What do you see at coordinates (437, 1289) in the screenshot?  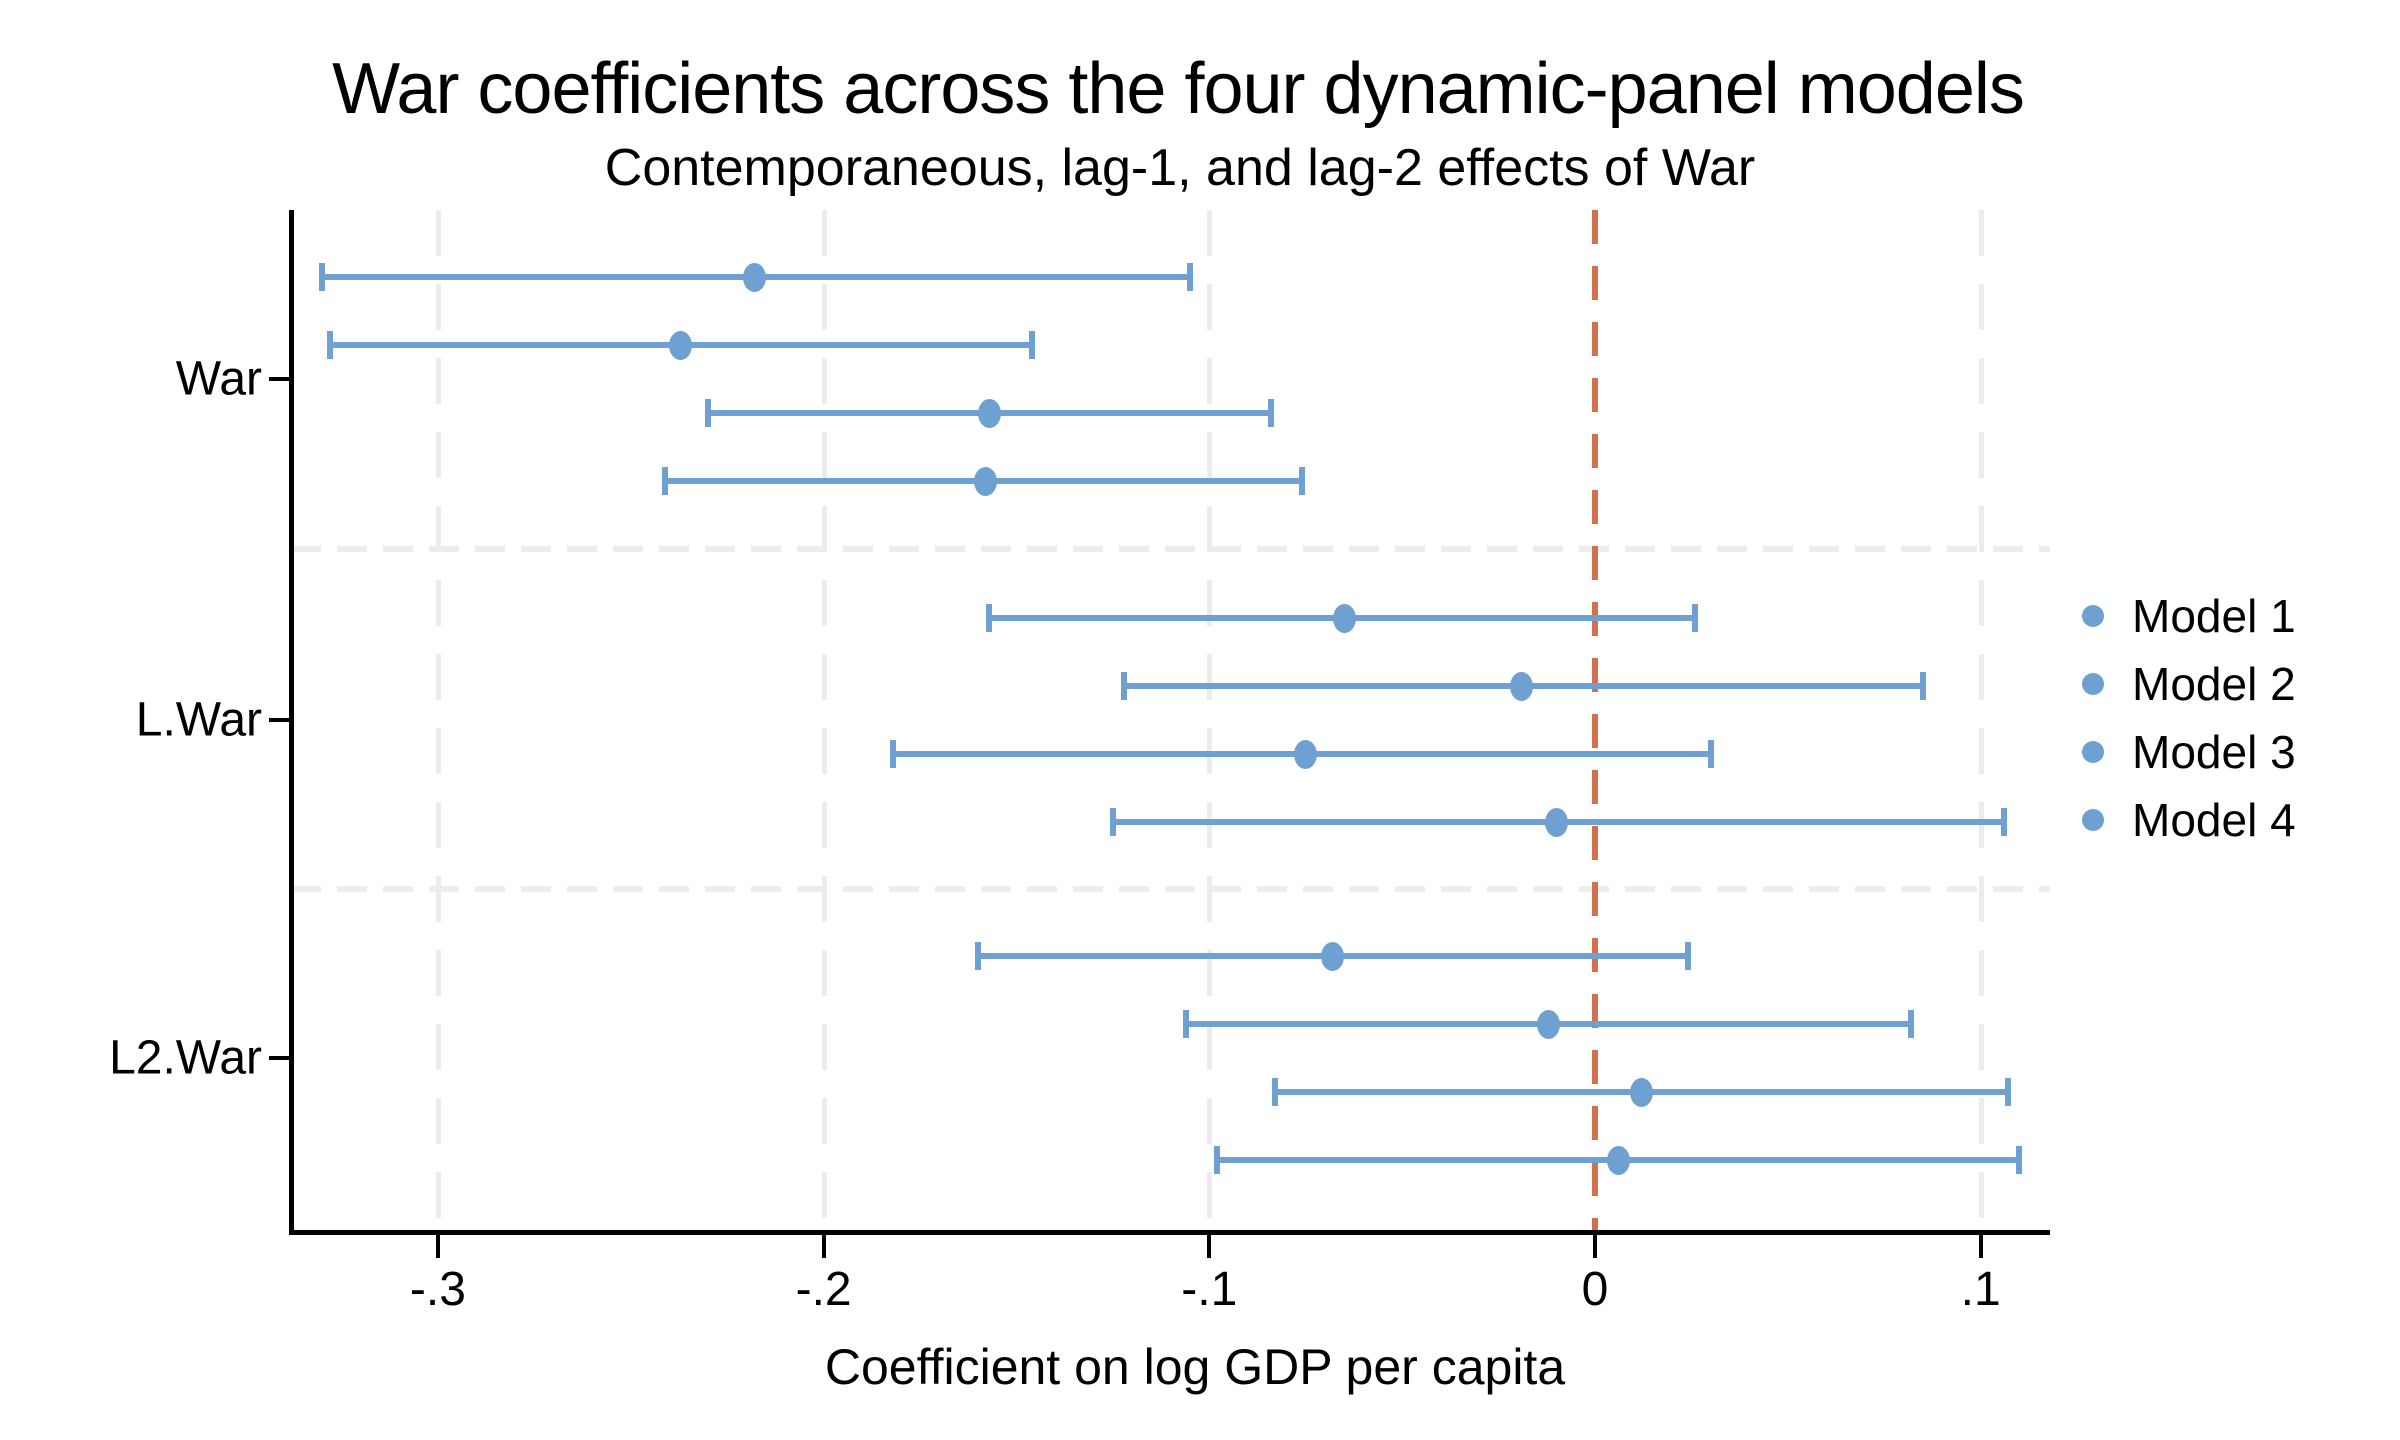 I see `x-tick-label: -.3` at bounding box center [437, 1289].